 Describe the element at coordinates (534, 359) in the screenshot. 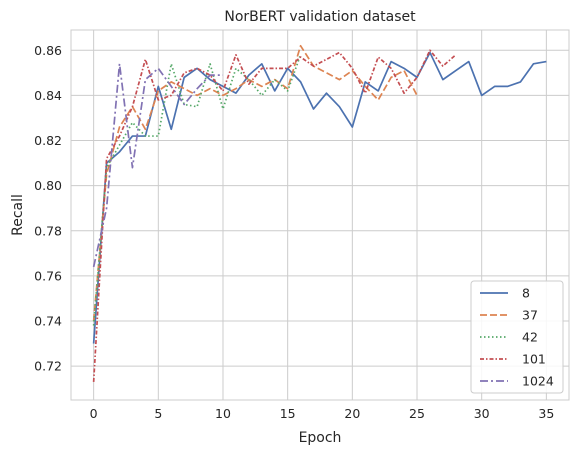

I see `legend-label-101: 101` at that location.